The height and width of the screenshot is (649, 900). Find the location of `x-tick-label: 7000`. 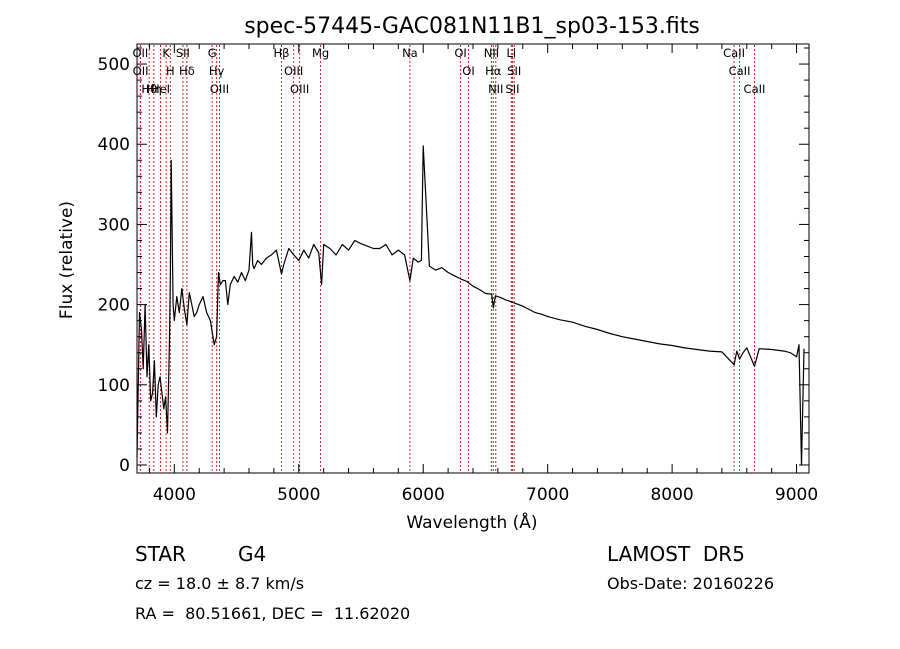

x-tick-label: 7000 is located at coordinates (547, 495).